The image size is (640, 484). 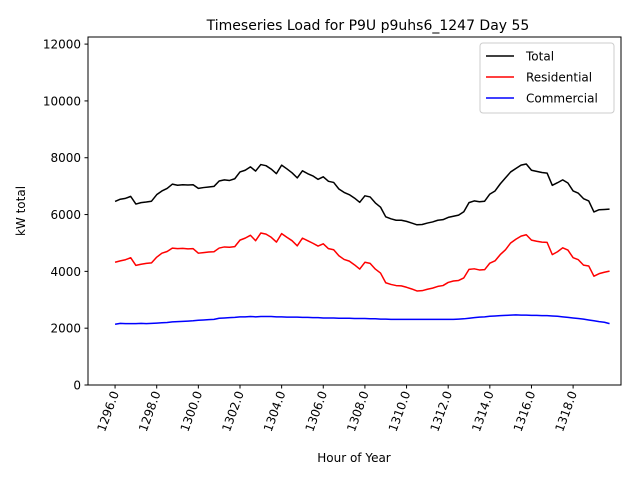 I want to click on y-tick-label: 6000, so click(x=65, y=215).